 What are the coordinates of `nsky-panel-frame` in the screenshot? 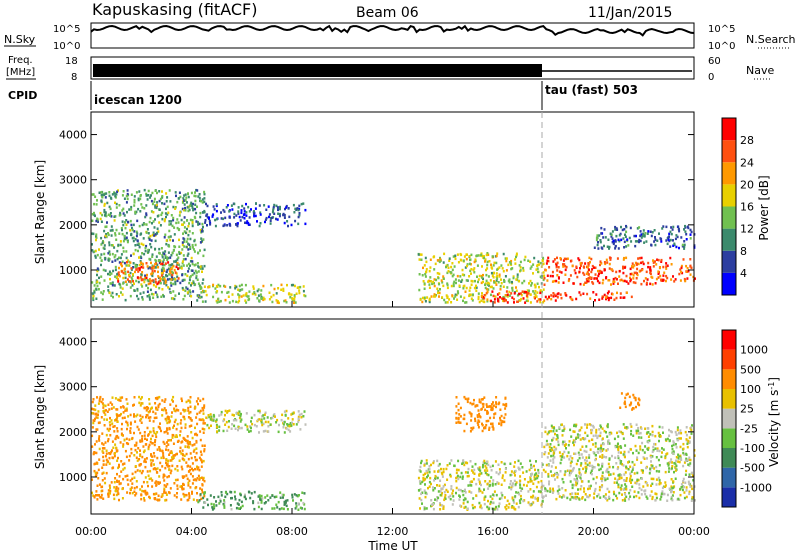 It's located at (392, 35).